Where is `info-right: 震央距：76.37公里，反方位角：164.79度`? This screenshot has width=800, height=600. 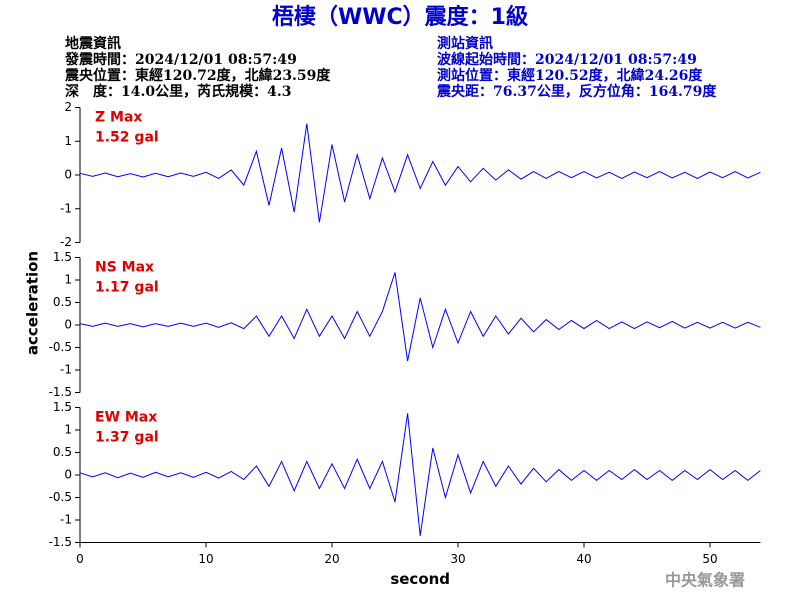 info-right: 震央距：76.37公里，反方位角：164.79度 is located at coordinates (576, 91).